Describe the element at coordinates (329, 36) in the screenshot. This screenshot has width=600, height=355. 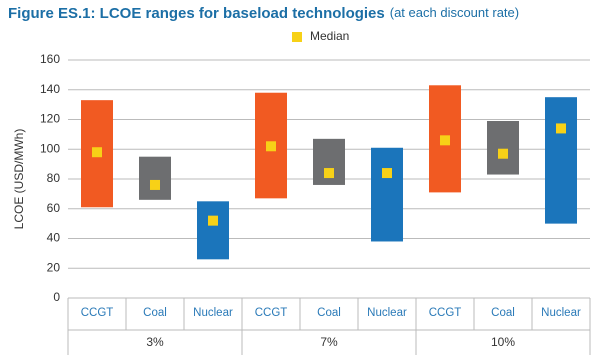
I see `legend-label: Median` at that location.